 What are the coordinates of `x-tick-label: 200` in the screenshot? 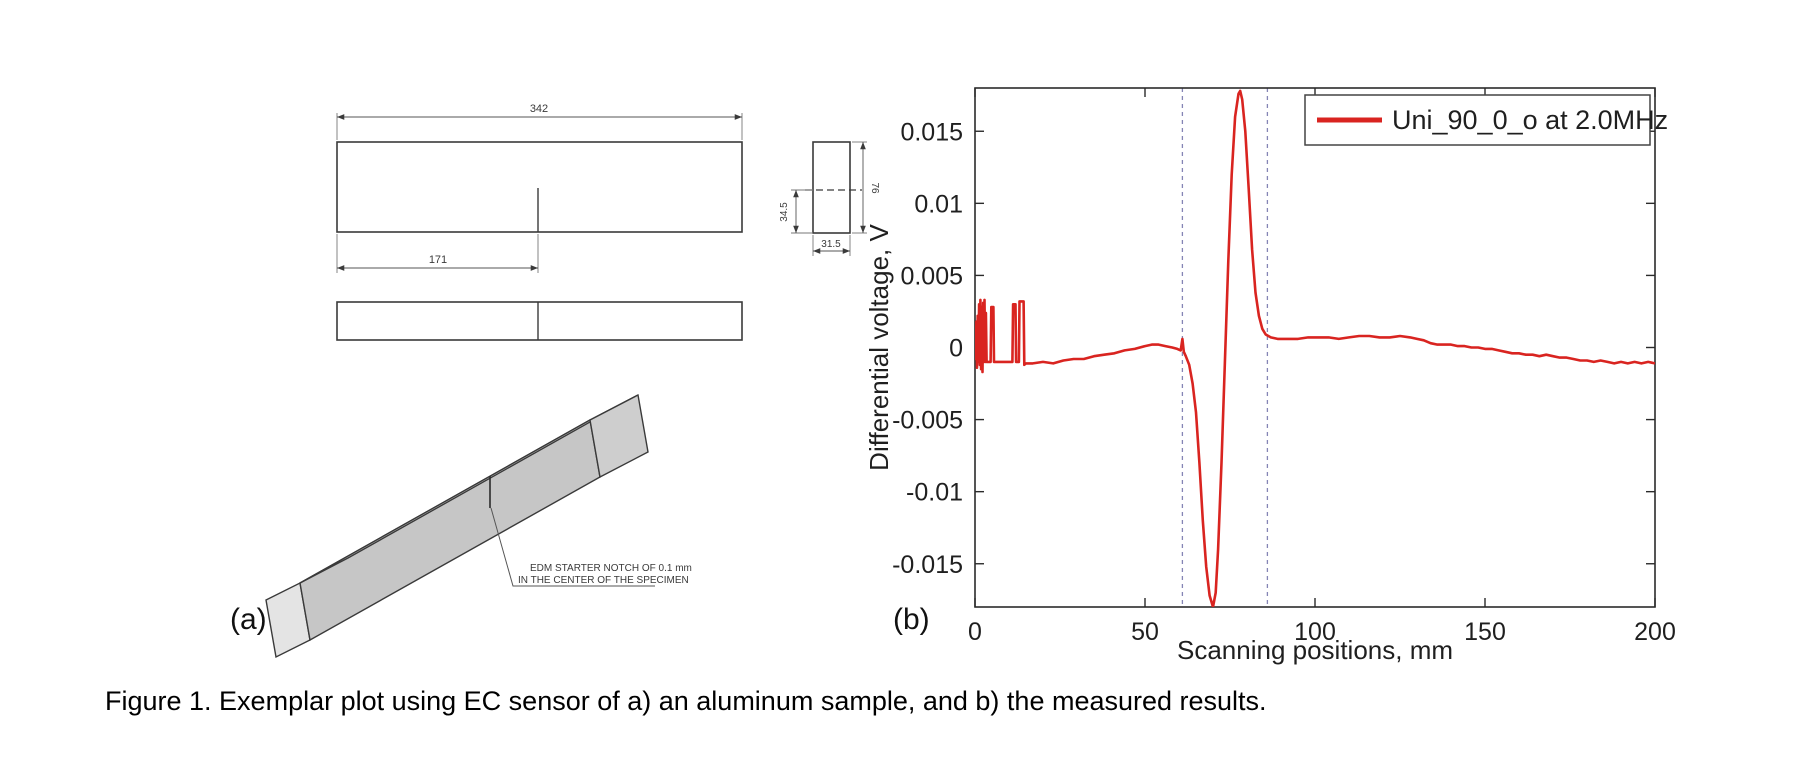 It's located at (1655, 632).